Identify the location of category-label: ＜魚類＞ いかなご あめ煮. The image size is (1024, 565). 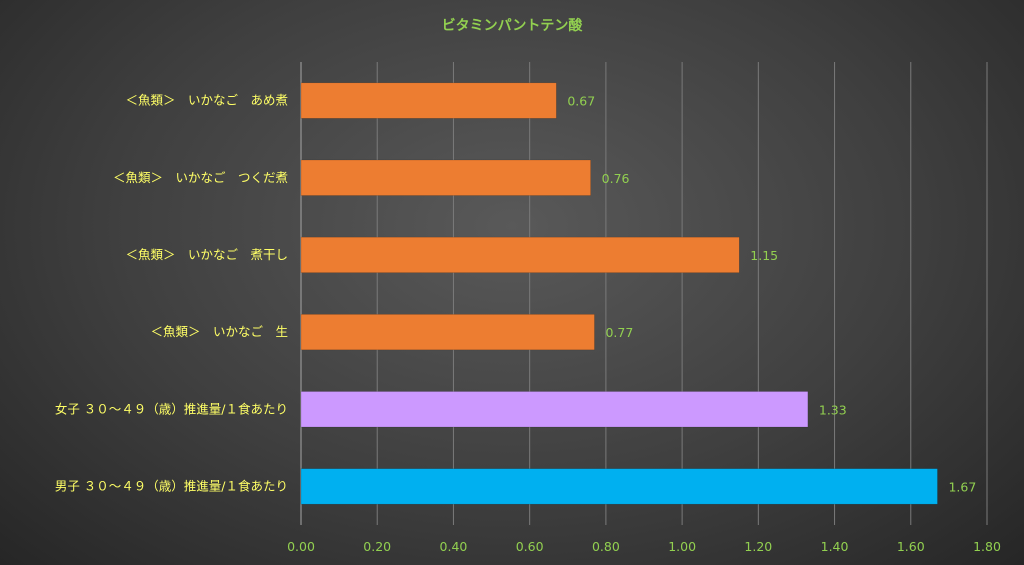
(206, 100).